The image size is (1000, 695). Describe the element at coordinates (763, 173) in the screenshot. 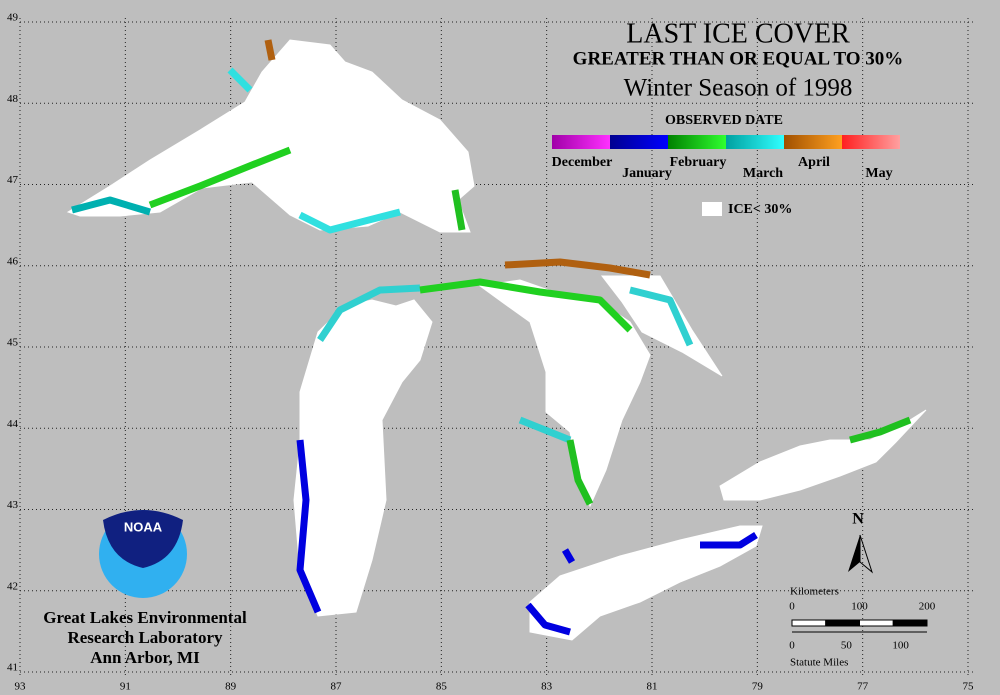

I see `legend-label: March` at that location.